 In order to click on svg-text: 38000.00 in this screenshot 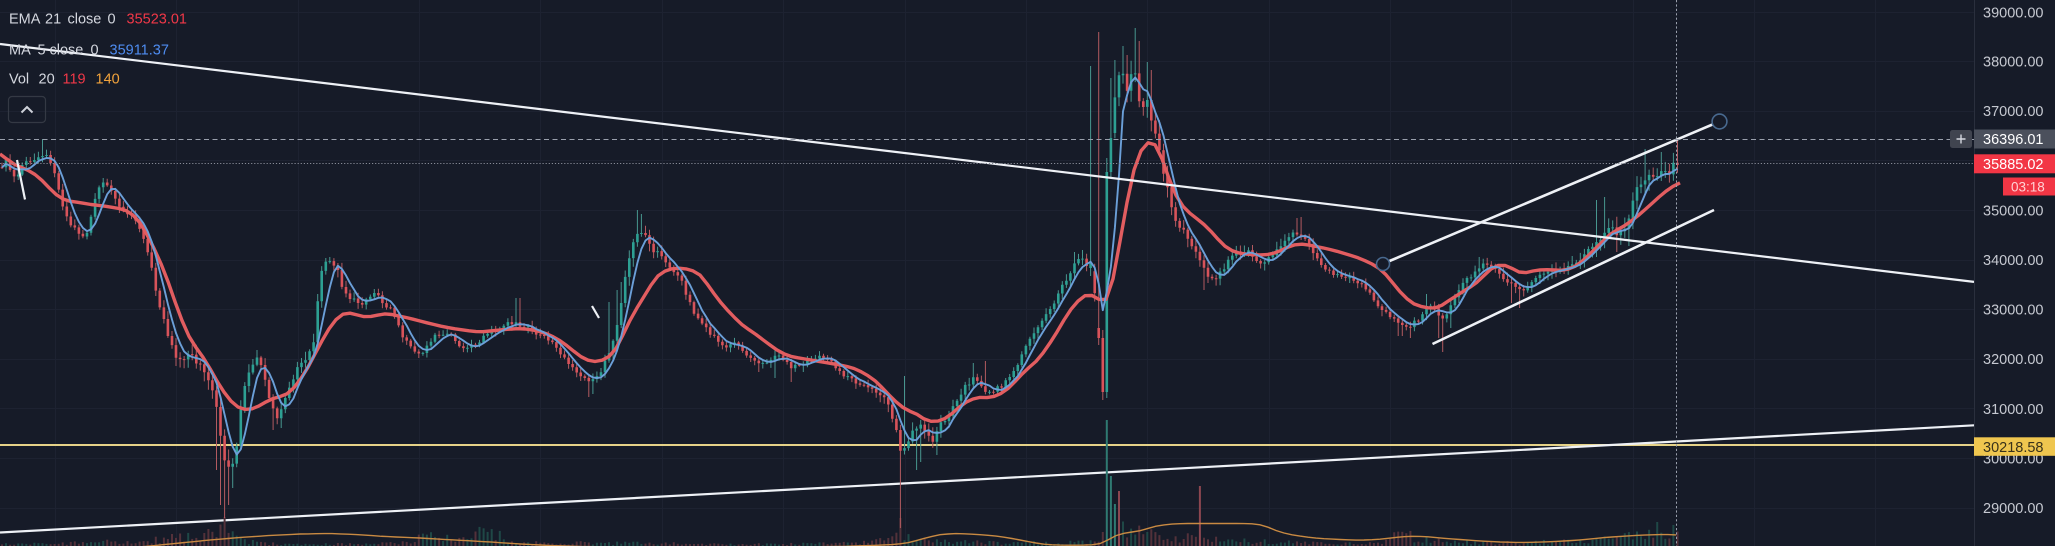, I will do `click(2013, 63)`.